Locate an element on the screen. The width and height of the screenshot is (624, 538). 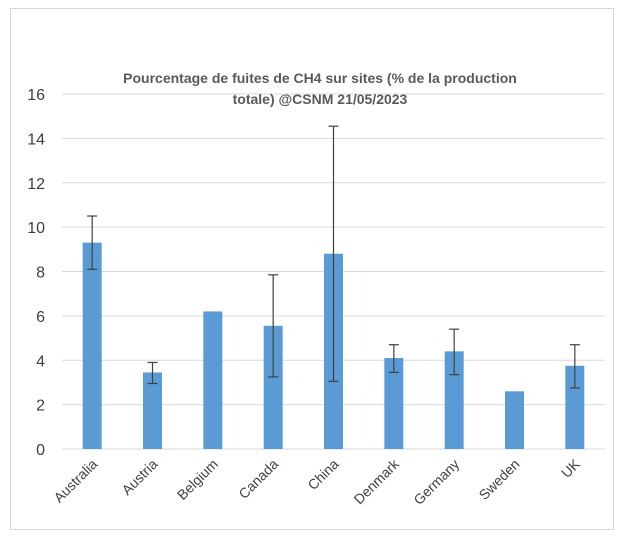
chart-title-line-2: totale) @CSNM 21/05/2023 is located at coordinates (320, 99).